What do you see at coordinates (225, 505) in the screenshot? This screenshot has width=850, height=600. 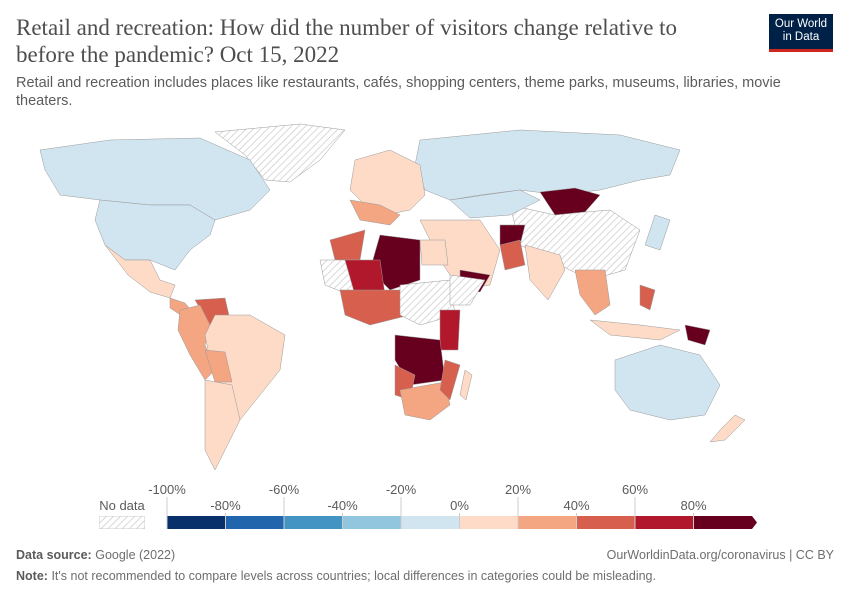 I see `legend-tick-label: -80%` at bounding box center [225, 505].